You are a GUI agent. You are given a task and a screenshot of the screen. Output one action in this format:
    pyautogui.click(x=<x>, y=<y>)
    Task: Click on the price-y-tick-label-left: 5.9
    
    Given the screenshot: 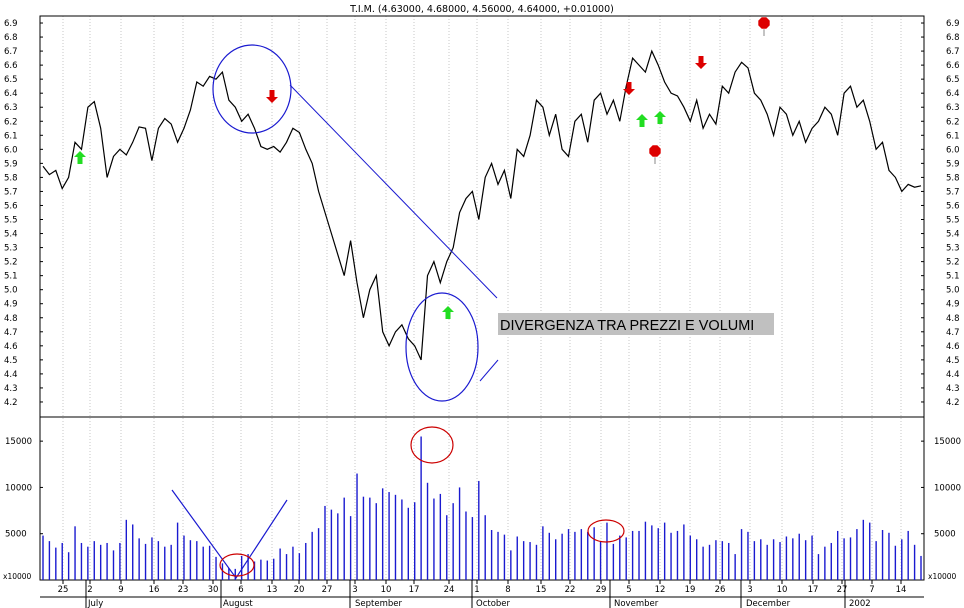 What is the action you would take?
    pyautogui.click(x=11, y=164)
    